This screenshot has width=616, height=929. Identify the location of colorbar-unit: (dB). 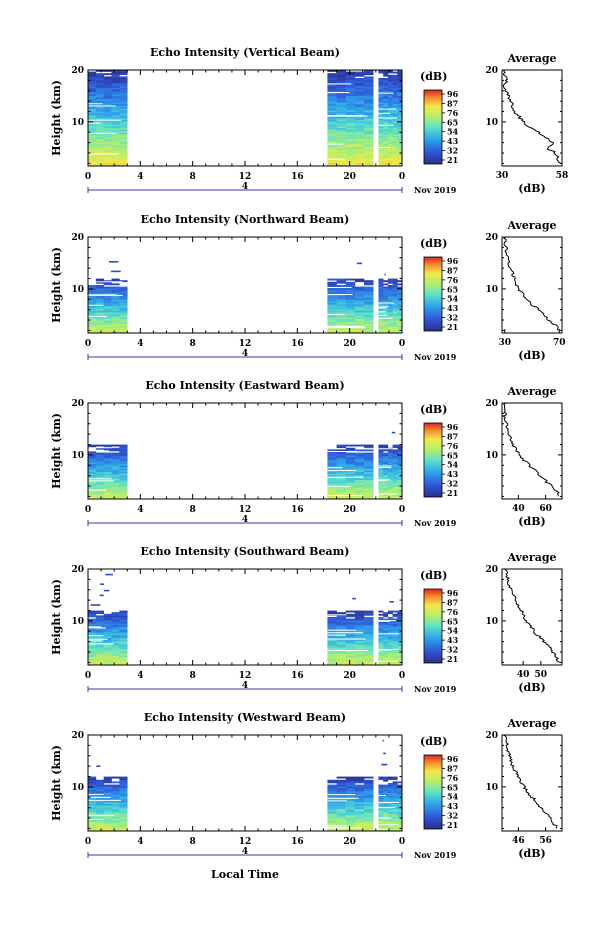
(433, 243).